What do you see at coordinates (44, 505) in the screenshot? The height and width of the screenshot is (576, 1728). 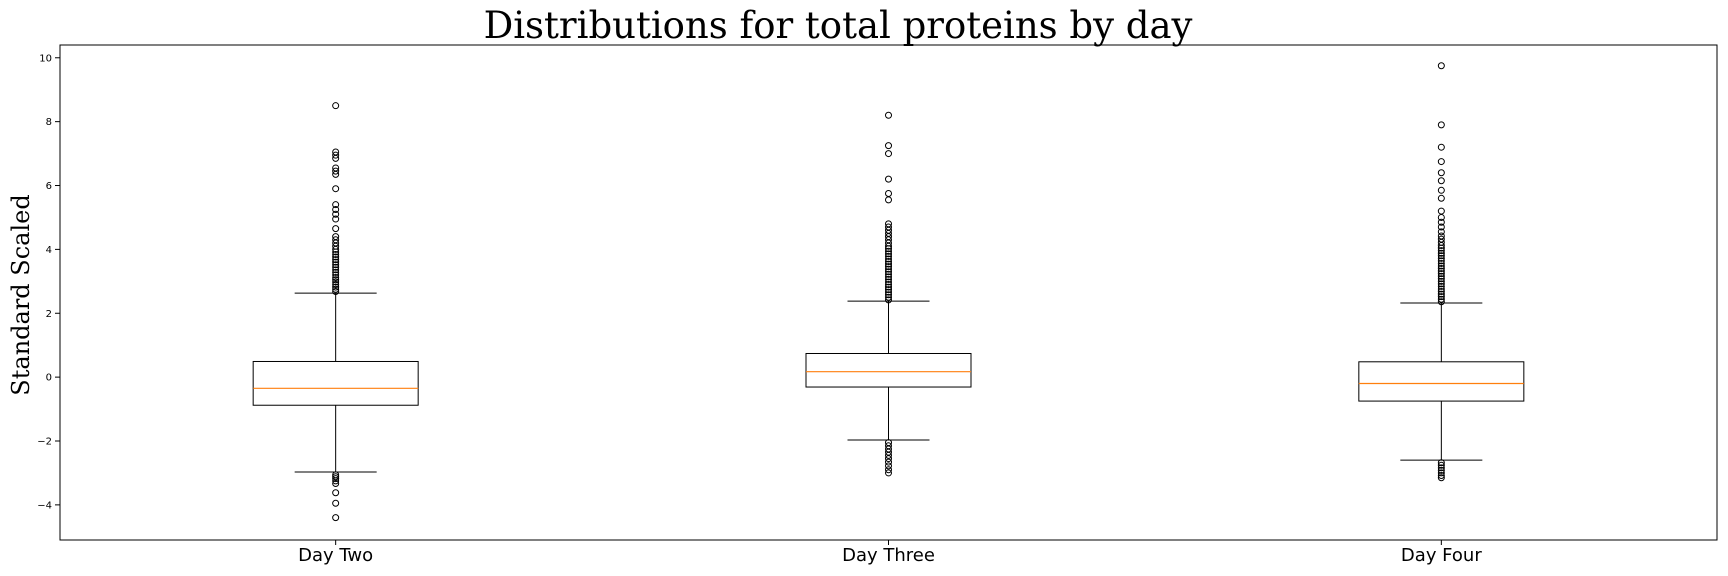 I see `y-tick-label: −4` at bounding box center [44, 505].